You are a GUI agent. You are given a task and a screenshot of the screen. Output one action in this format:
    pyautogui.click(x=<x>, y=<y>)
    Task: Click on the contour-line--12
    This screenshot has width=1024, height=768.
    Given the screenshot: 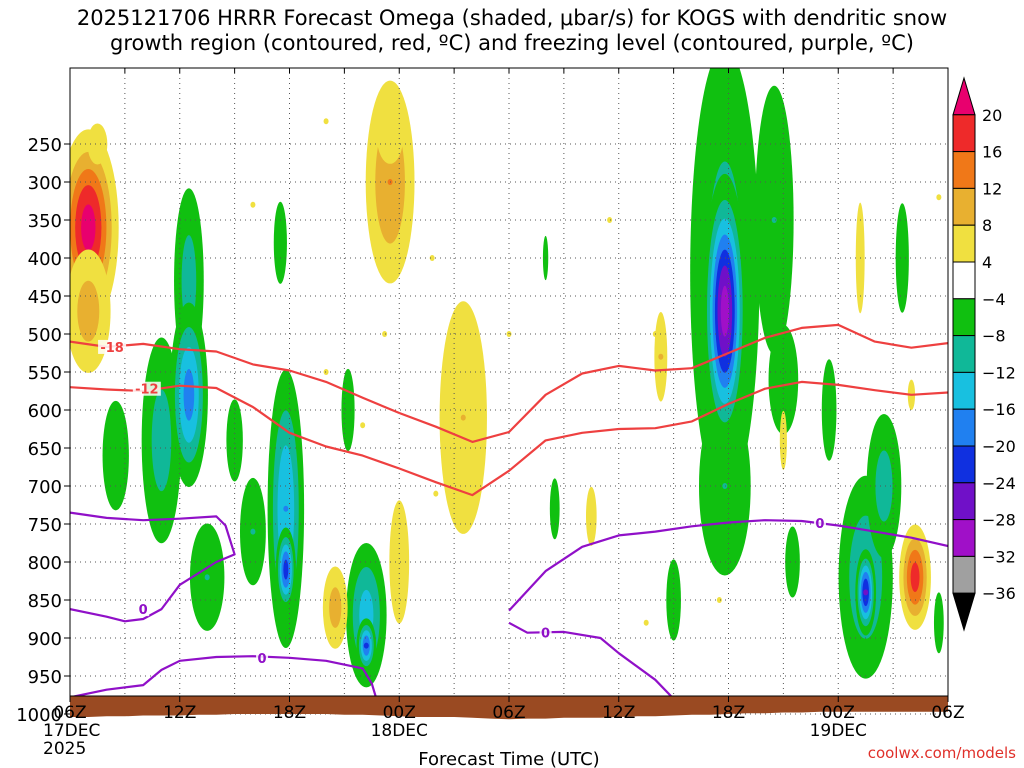 What is the action you would take?
    pyautogui.click(x=509, y=438)
    